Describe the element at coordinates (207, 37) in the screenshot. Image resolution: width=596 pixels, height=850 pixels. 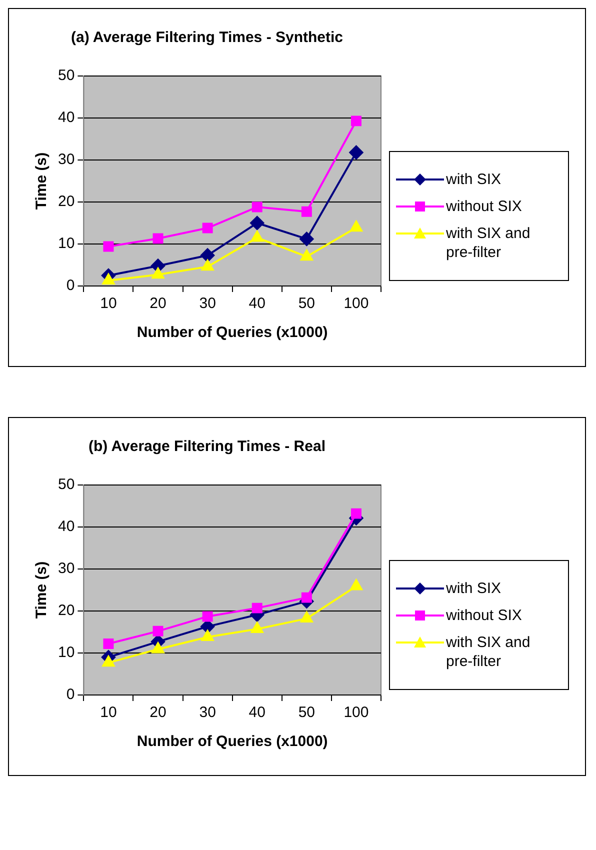
I see `chart-title: (a) Average Filtering Times - Synthetic` at that location.